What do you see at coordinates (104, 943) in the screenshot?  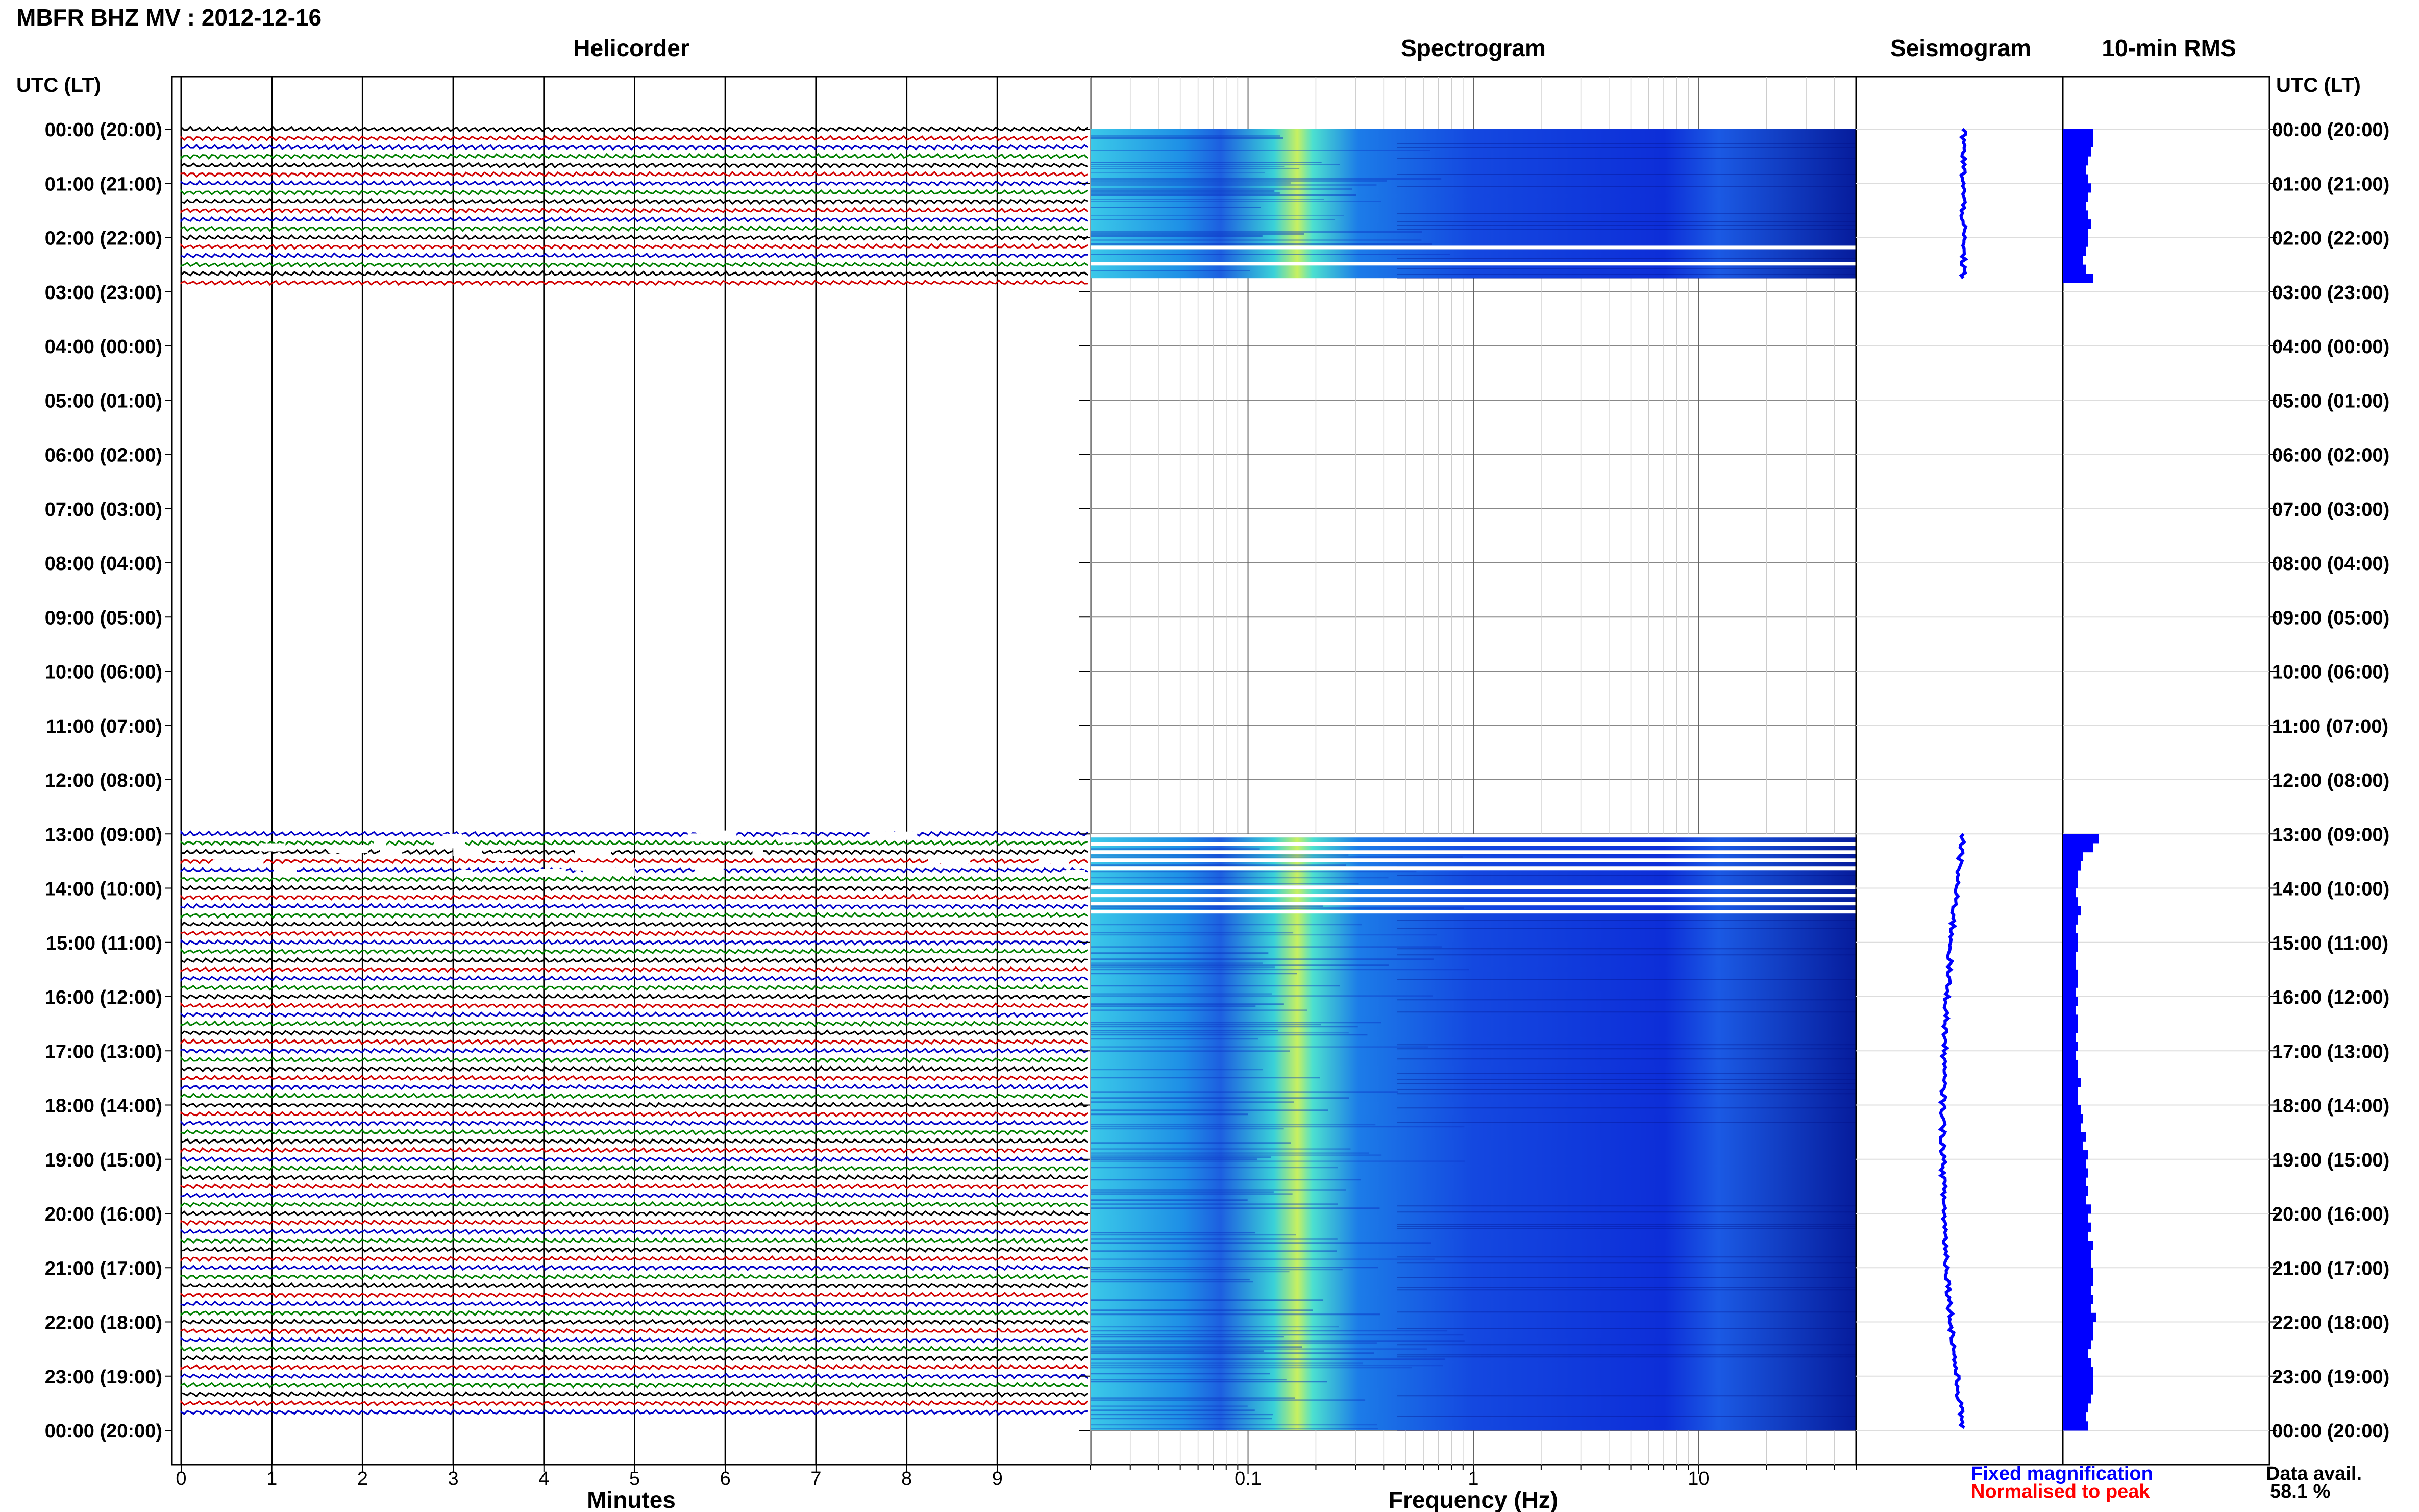 I see `time-tick-left: 15:00 (11:00)` at bounding box center [104, 943].